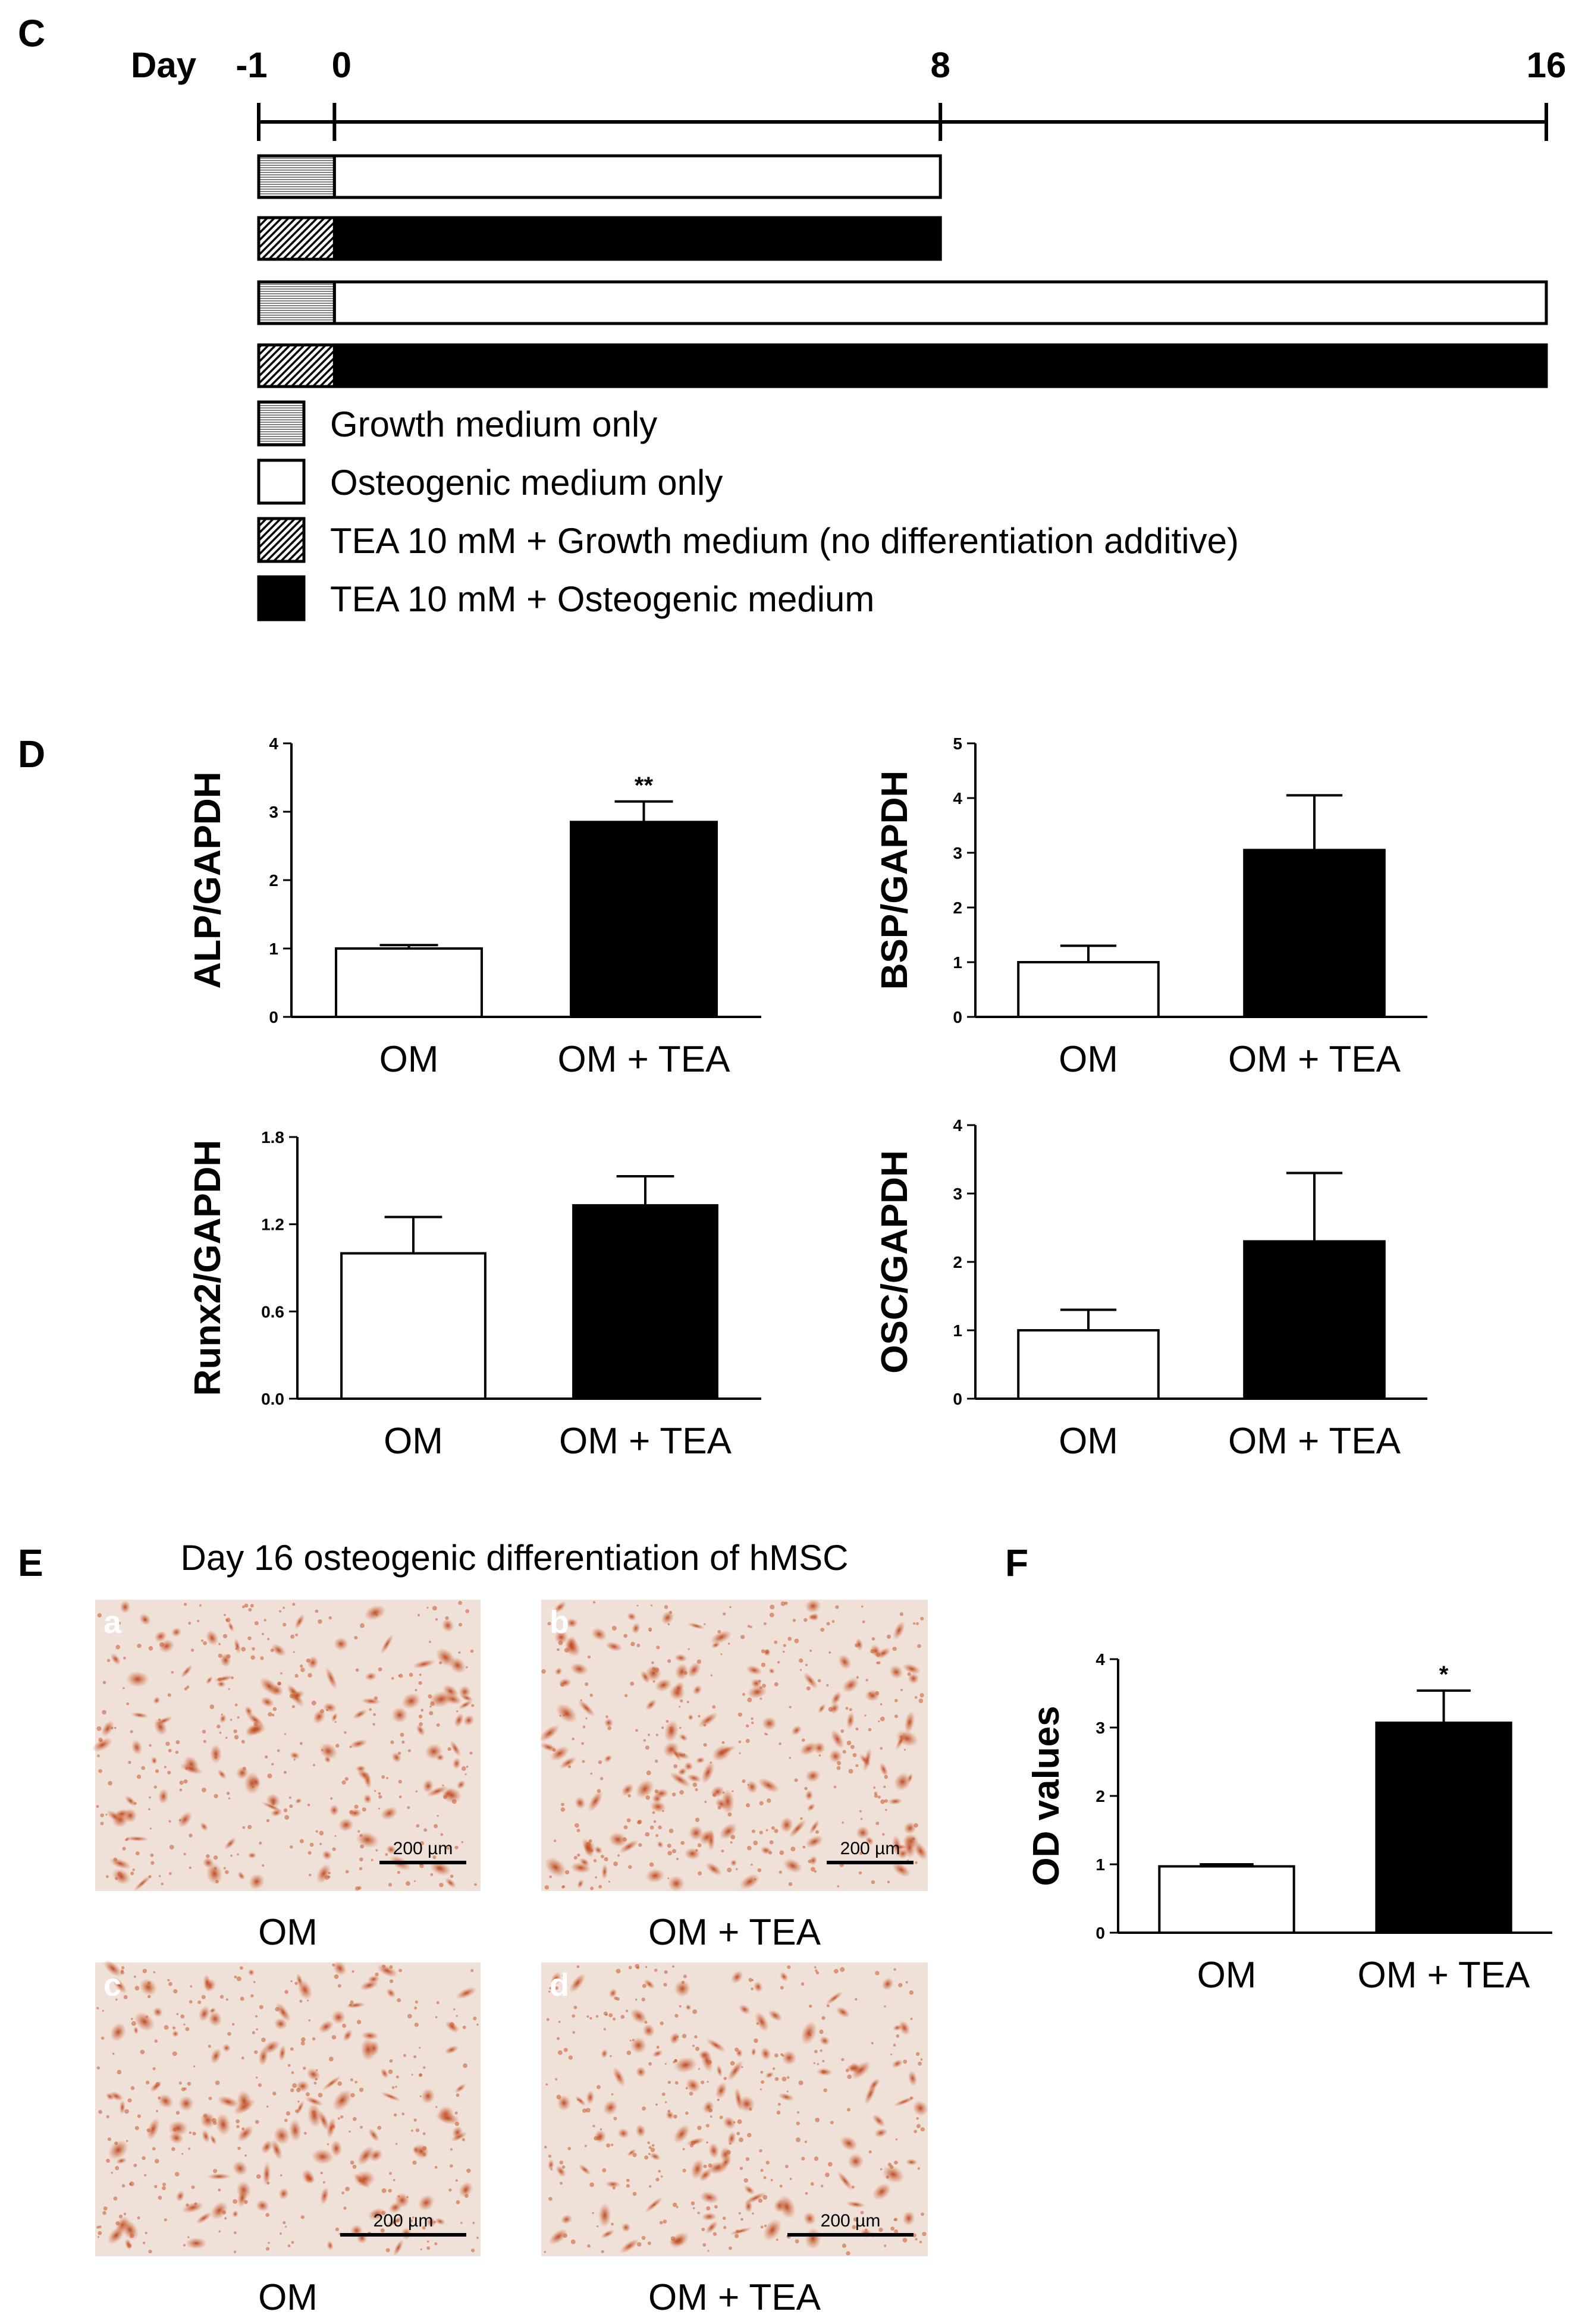 The width and height of the screenshot is (1582, 2324). Describe the element at coordinates (288, 1932) in the screenshot. I see `micrograph-caption: OM` at that location.